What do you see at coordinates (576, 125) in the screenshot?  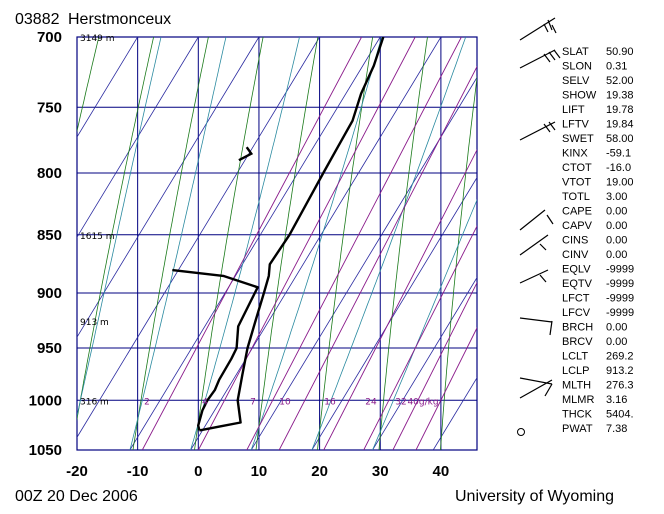 I see `index-name: LFTV` at bounding box center [576, 125].